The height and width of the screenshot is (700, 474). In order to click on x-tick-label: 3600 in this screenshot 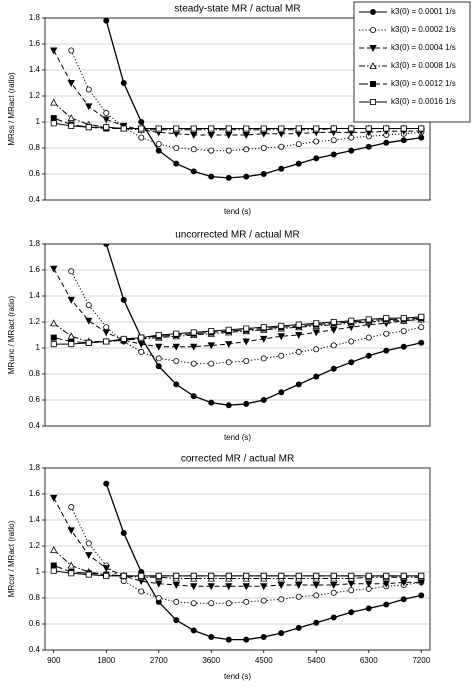, I will do `click(211, 660)`.